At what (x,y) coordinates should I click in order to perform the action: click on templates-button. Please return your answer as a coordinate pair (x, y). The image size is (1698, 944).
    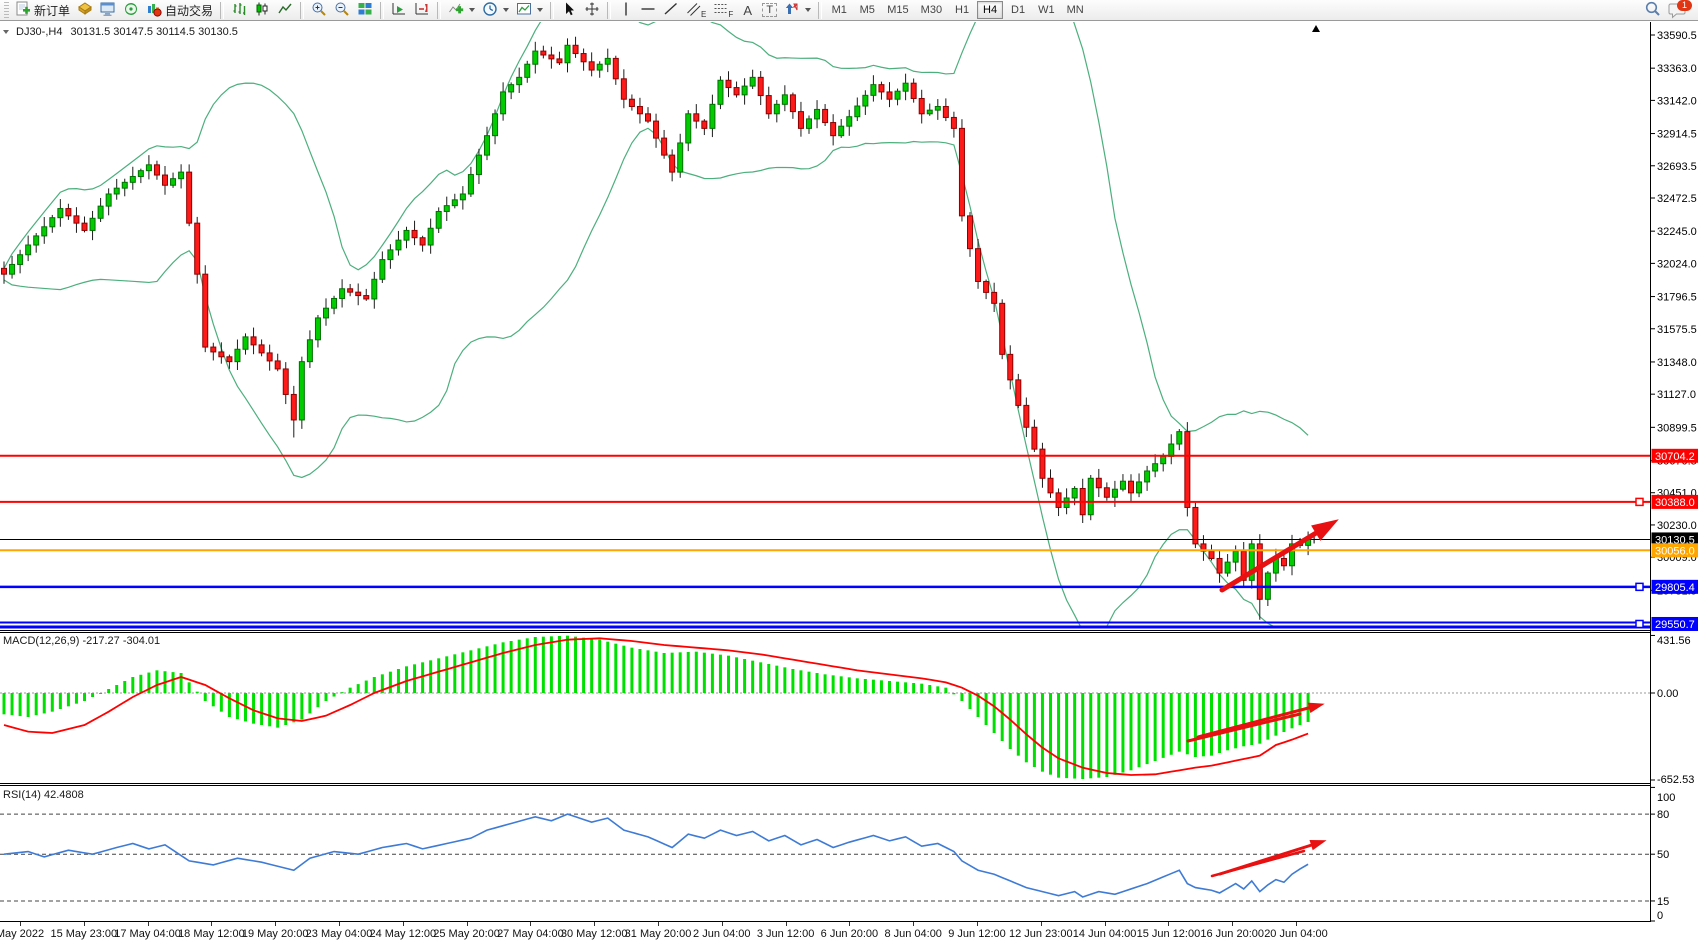
    Looking at the image, I should click on (529, 10).